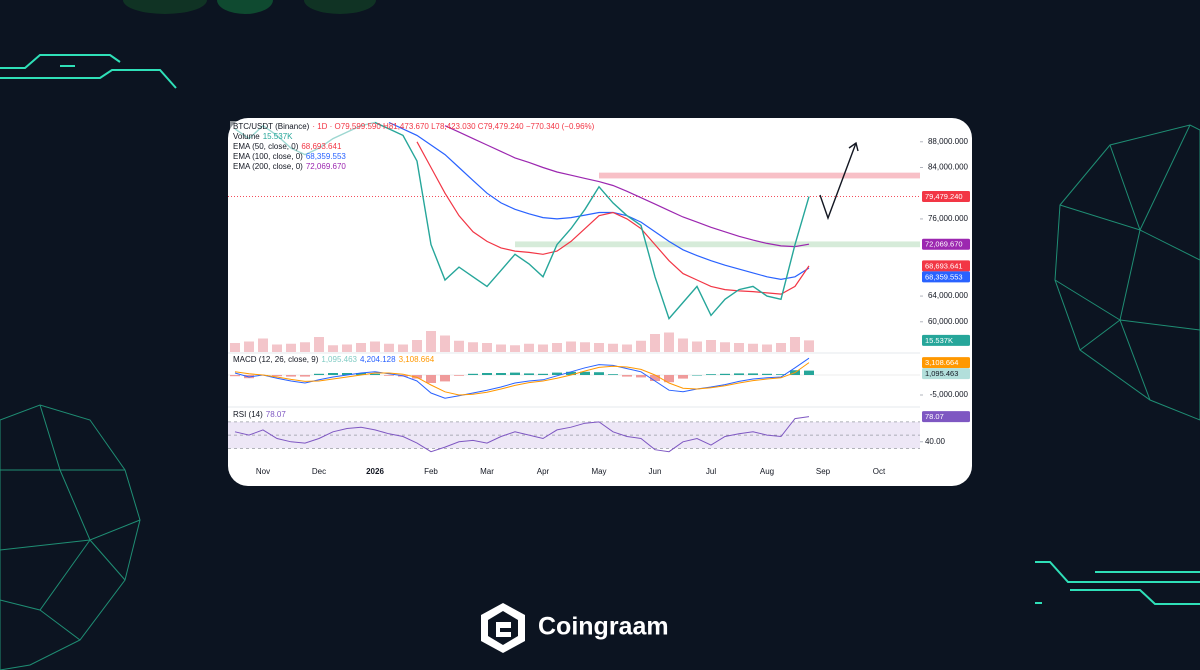 The height and width of the screenshot is (670, 1200). What do you see at coordinates (326, 156) in the screenshot?
I see `legend-value: 68,359.553` at bounding box center [326, 156].